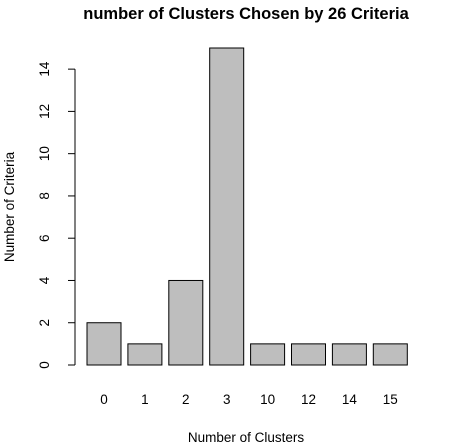 This screenshot has width=451, height=448. What do you see at coordinates (227, 399) in the screenshot?
I see `x-tick-label-3: 3` at bounding box center [227, 399].